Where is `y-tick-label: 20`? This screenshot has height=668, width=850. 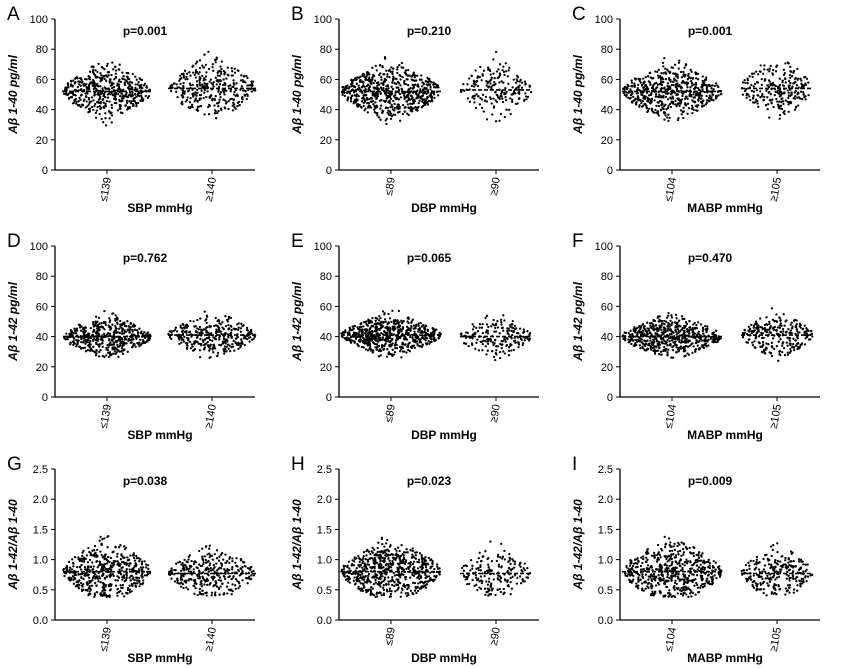 y-tick-label: 20 is located at coordinates (607, 141).